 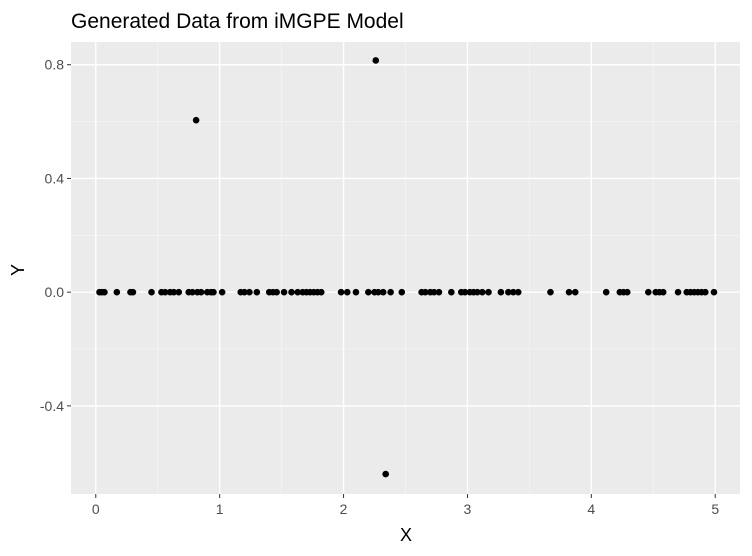 I want to click on x-tick-label: 4, so click(x=591, y=509).